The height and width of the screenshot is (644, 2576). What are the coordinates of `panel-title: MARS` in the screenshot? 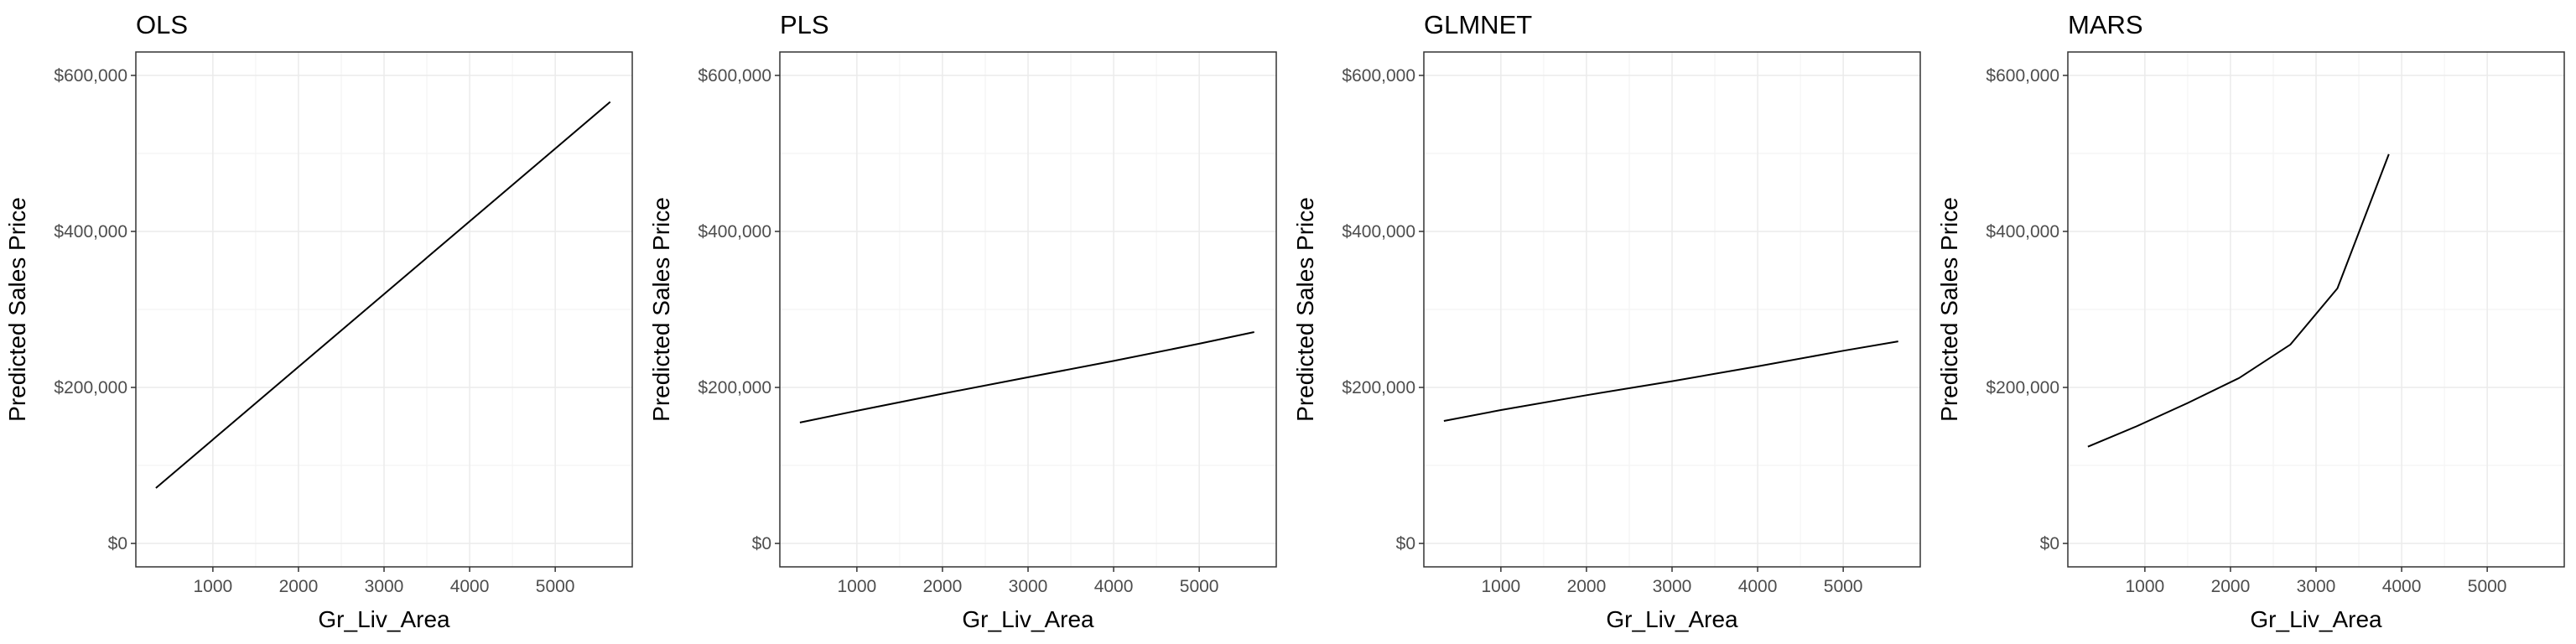 It's located at (2105, 24).